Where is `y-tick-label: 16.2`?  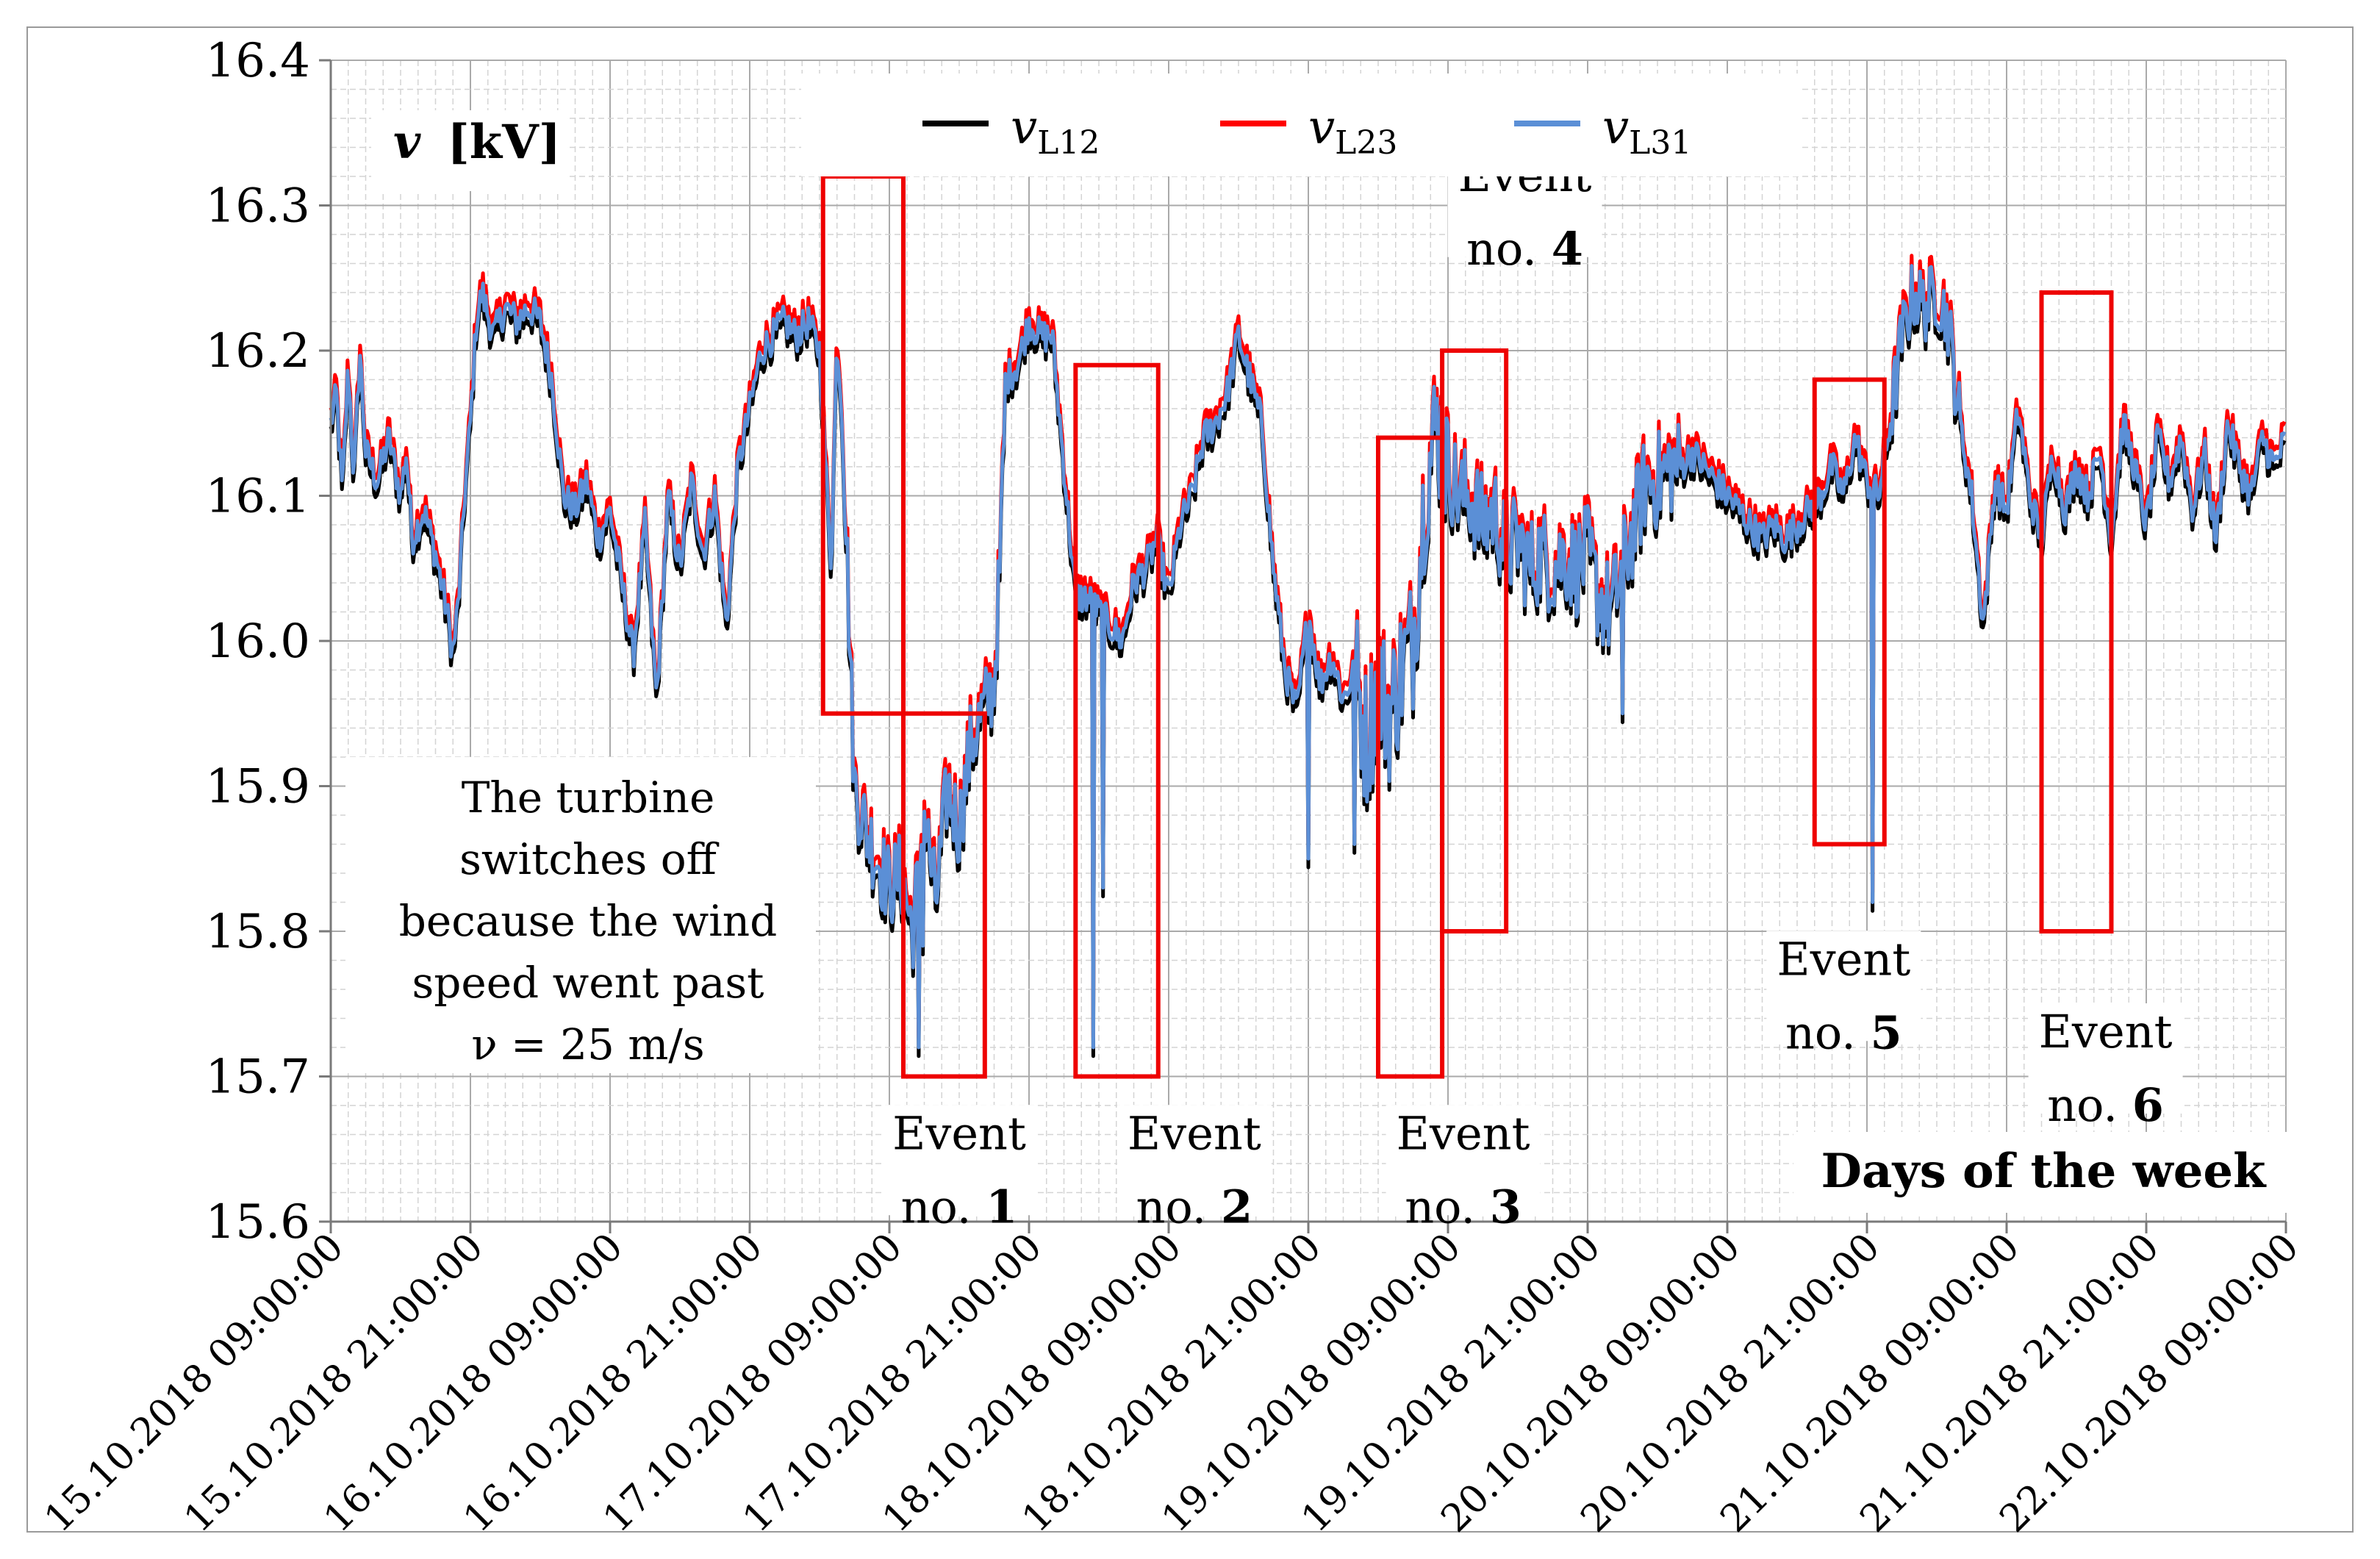 y-tick-label: 16.2 is located at coordinates (258, 351).